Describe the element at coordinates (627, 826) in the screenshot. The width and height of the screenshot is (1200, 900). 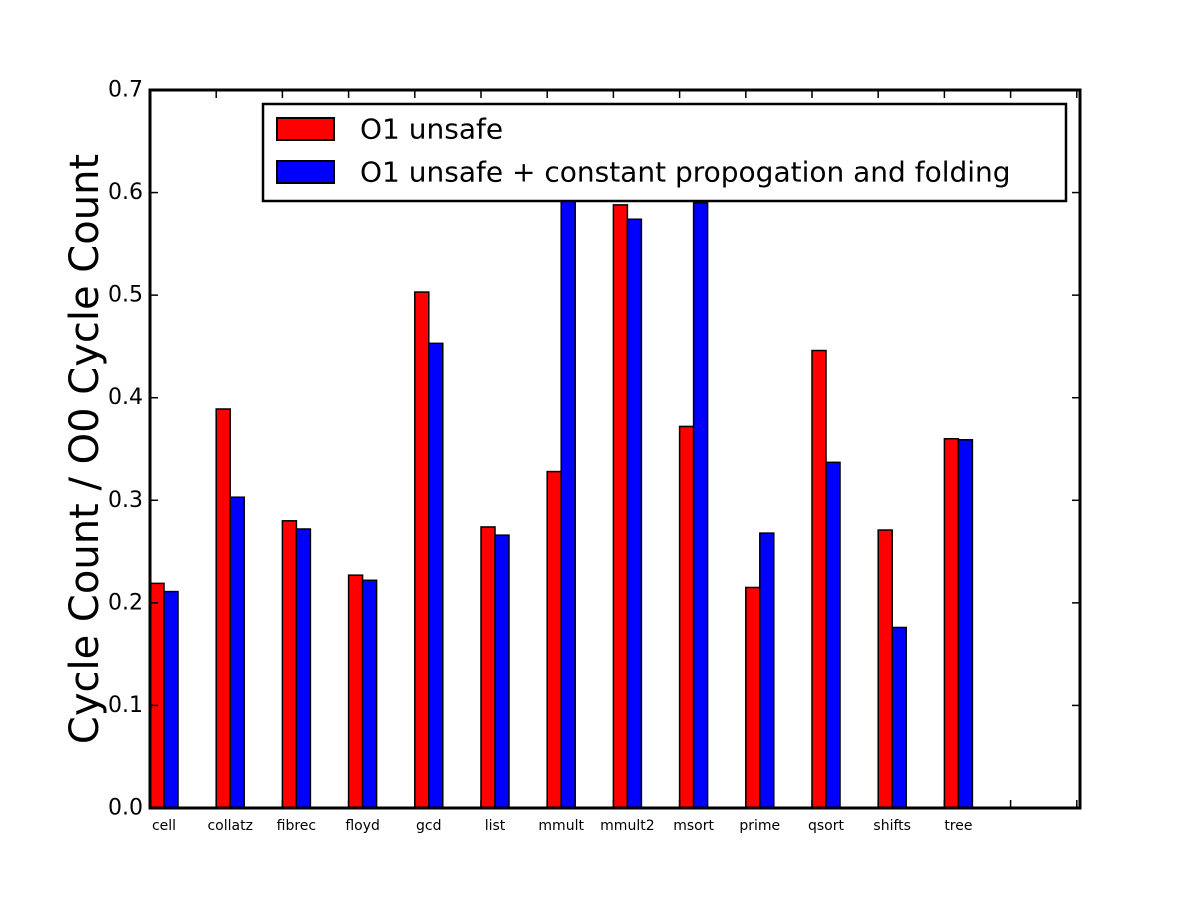
I see `x-category-label-mmult2: mmult2` at that location.